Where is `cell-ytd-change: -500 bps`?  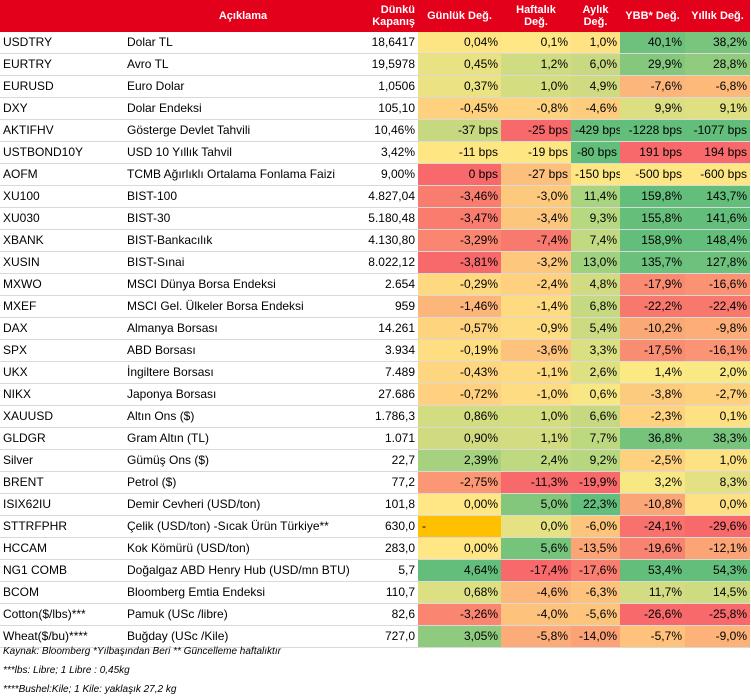 cell-ytd-change: -500 bps is located at coordinates (652, 174).